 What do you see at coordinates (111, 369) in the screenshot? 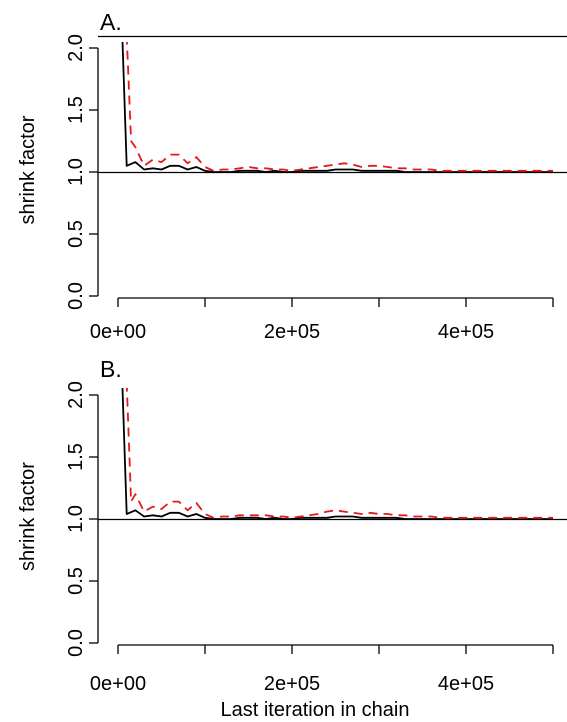
I see `panel-label: B.` at bounding box center [111, 369].